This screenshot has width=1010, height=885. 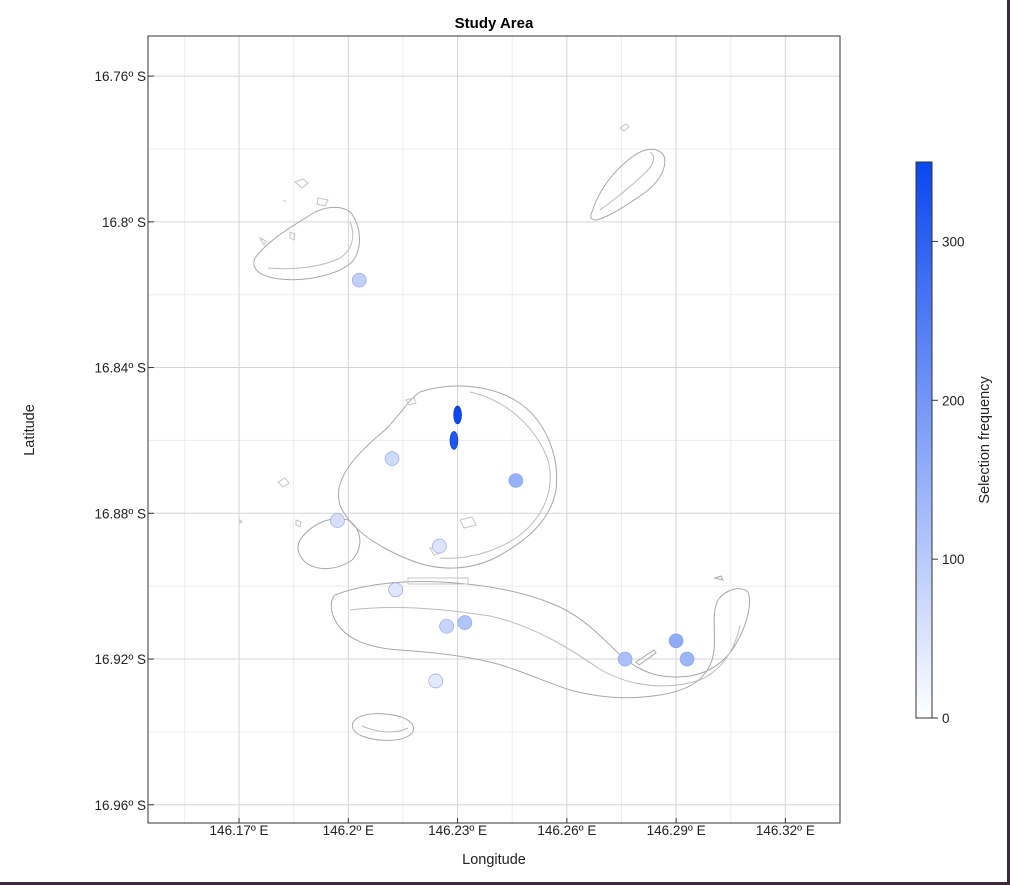 I want to click on reef-east-tail, so click(x=679, y=620).